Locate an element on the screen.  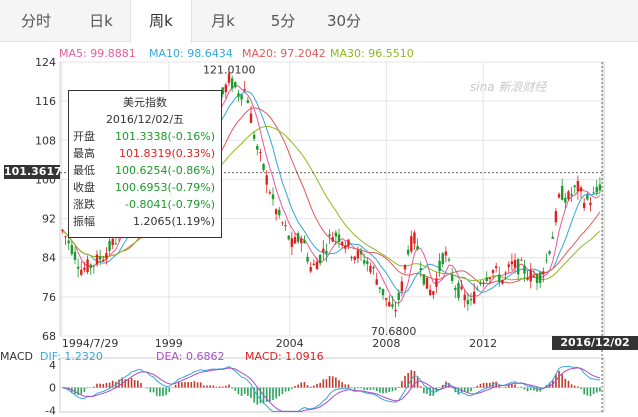
tooltip-row-value: -0.8041(-0.79%) is located at coordinates (170, 204).